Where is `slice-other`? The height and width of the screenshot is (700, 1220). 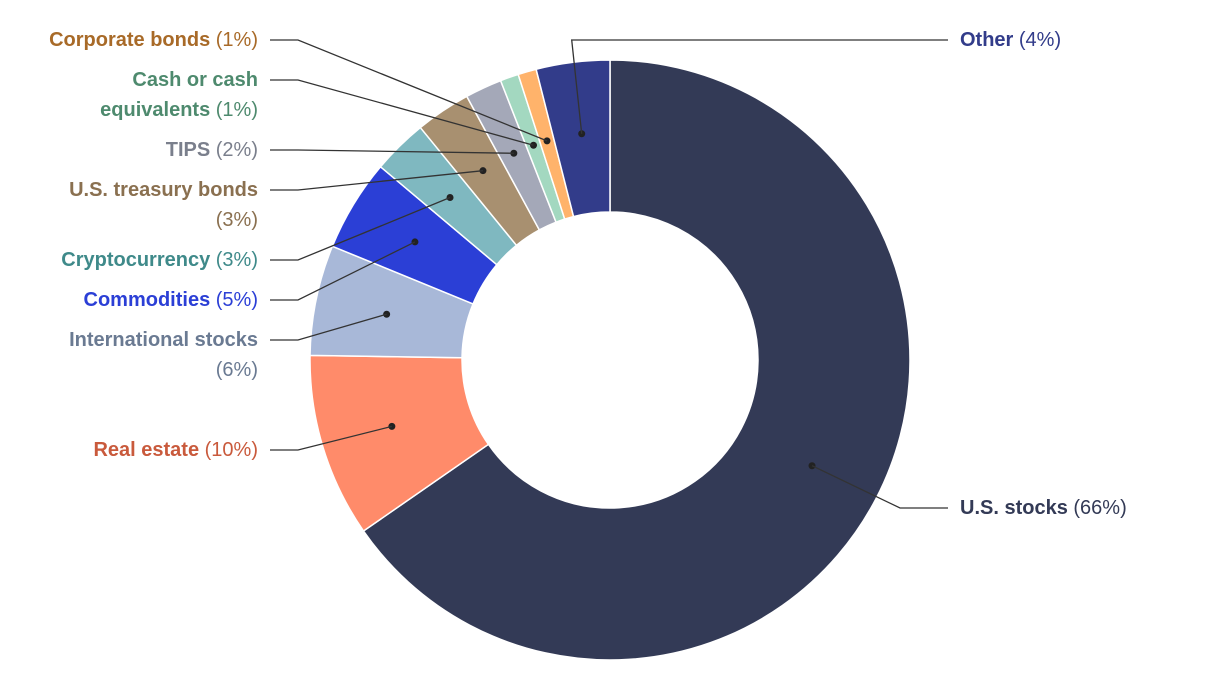 slice-other is located at coordinates (573, 138).